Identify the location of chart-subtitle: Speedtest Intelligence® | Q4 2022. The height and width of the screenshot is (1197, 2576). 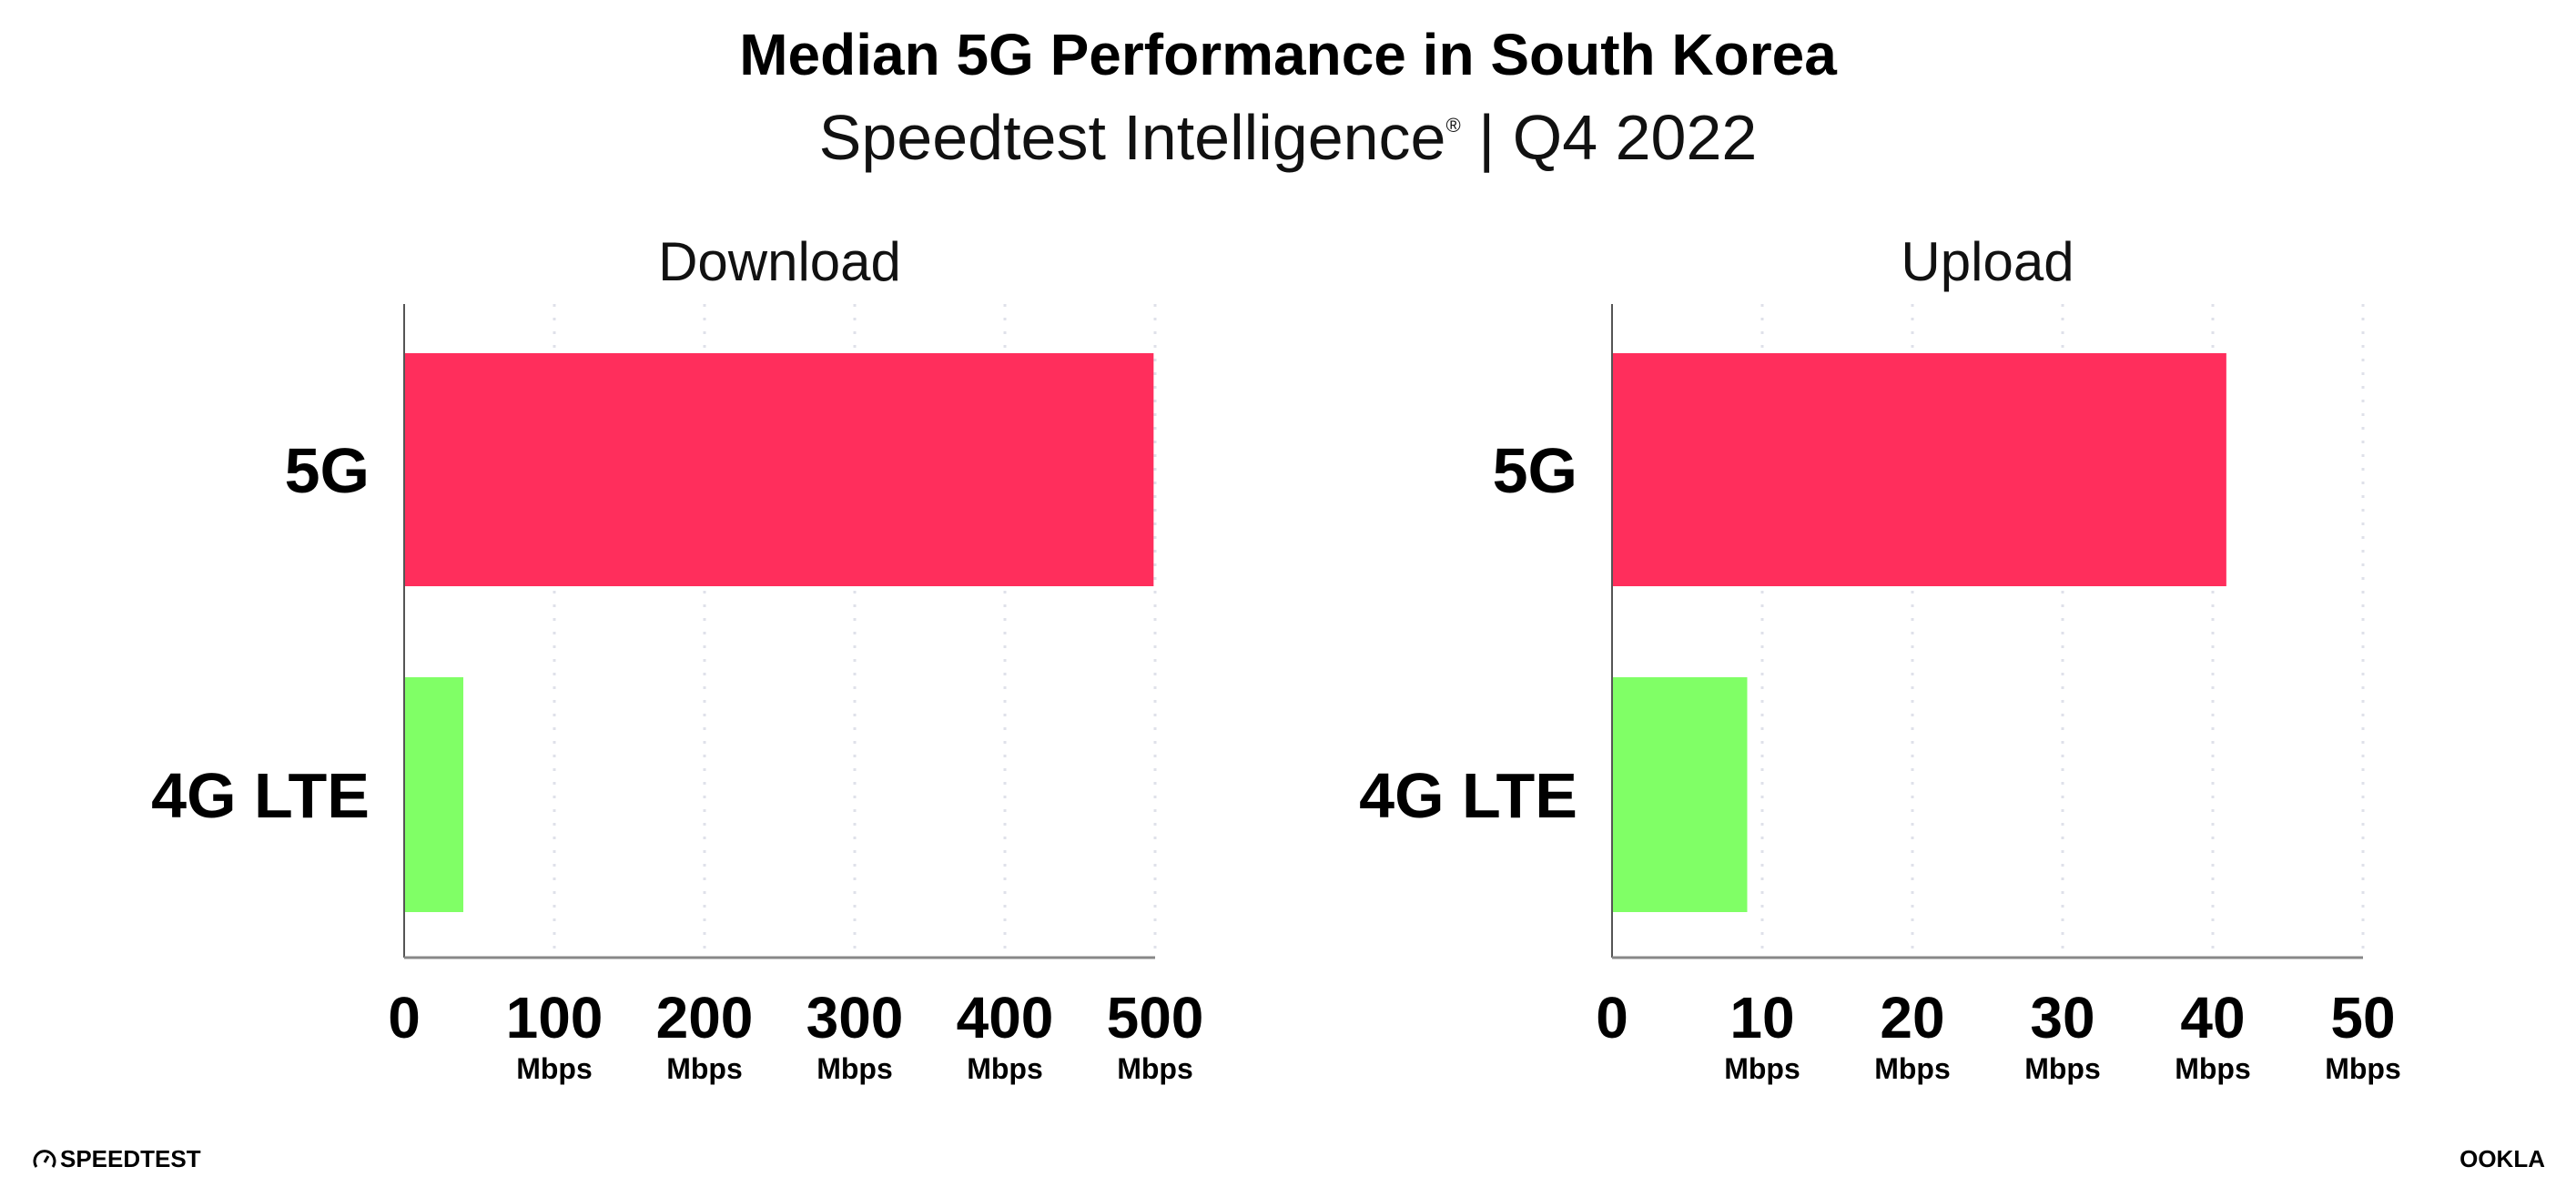
(1288, 138).